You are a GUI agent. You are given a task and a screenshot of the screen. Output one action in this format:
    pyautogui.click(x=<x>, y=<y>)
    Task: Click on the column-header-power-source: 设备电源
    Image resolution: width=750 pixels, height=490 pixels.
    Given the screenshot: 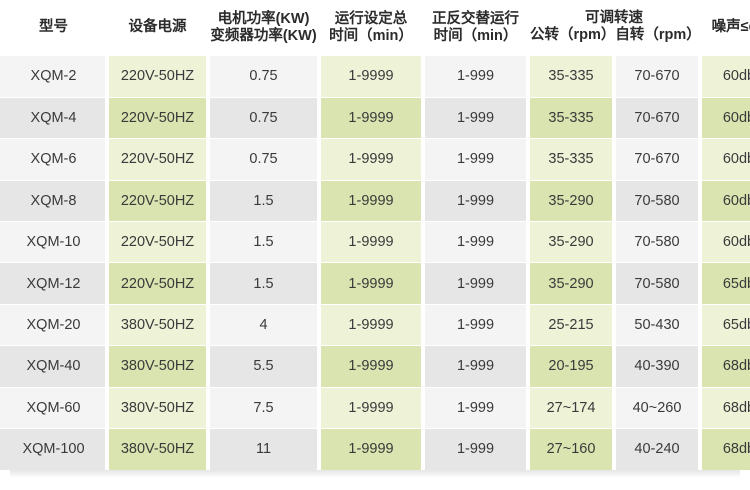 What is the action you would take?
    pyautogui.click(x=157, y=28)
    